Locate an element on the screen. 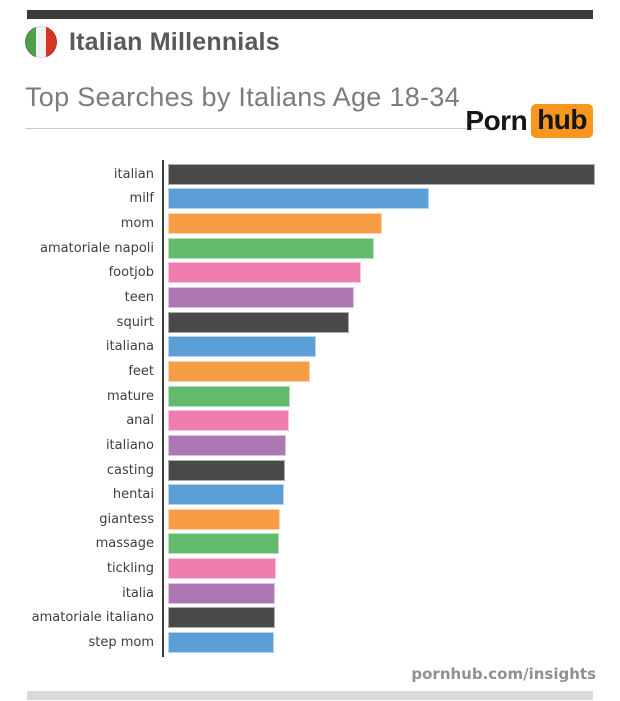 The width and height of the screenshot is (620, 701). chart-row: italiana is located at coordinates (310, 346).